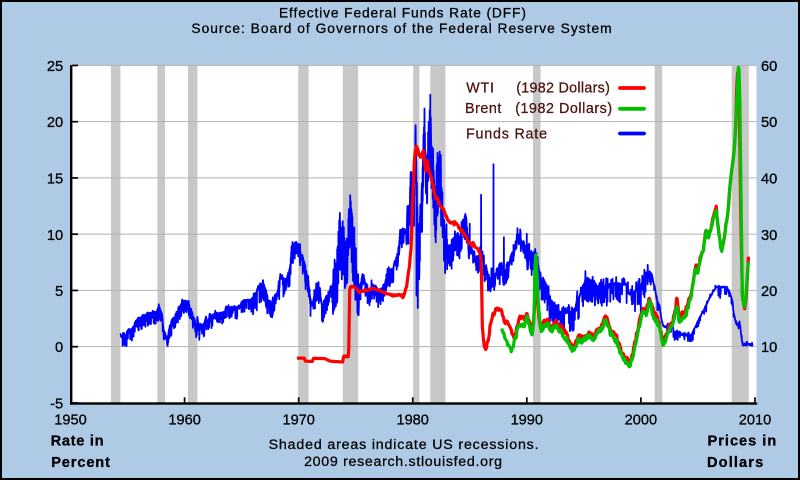 Image resolution: width=800 pixels, height=480 pixels. I want to click on svg-text:Effective Federal Funds Rate (: Effective Federal Funds Rate (DFF), so click(403, 13).